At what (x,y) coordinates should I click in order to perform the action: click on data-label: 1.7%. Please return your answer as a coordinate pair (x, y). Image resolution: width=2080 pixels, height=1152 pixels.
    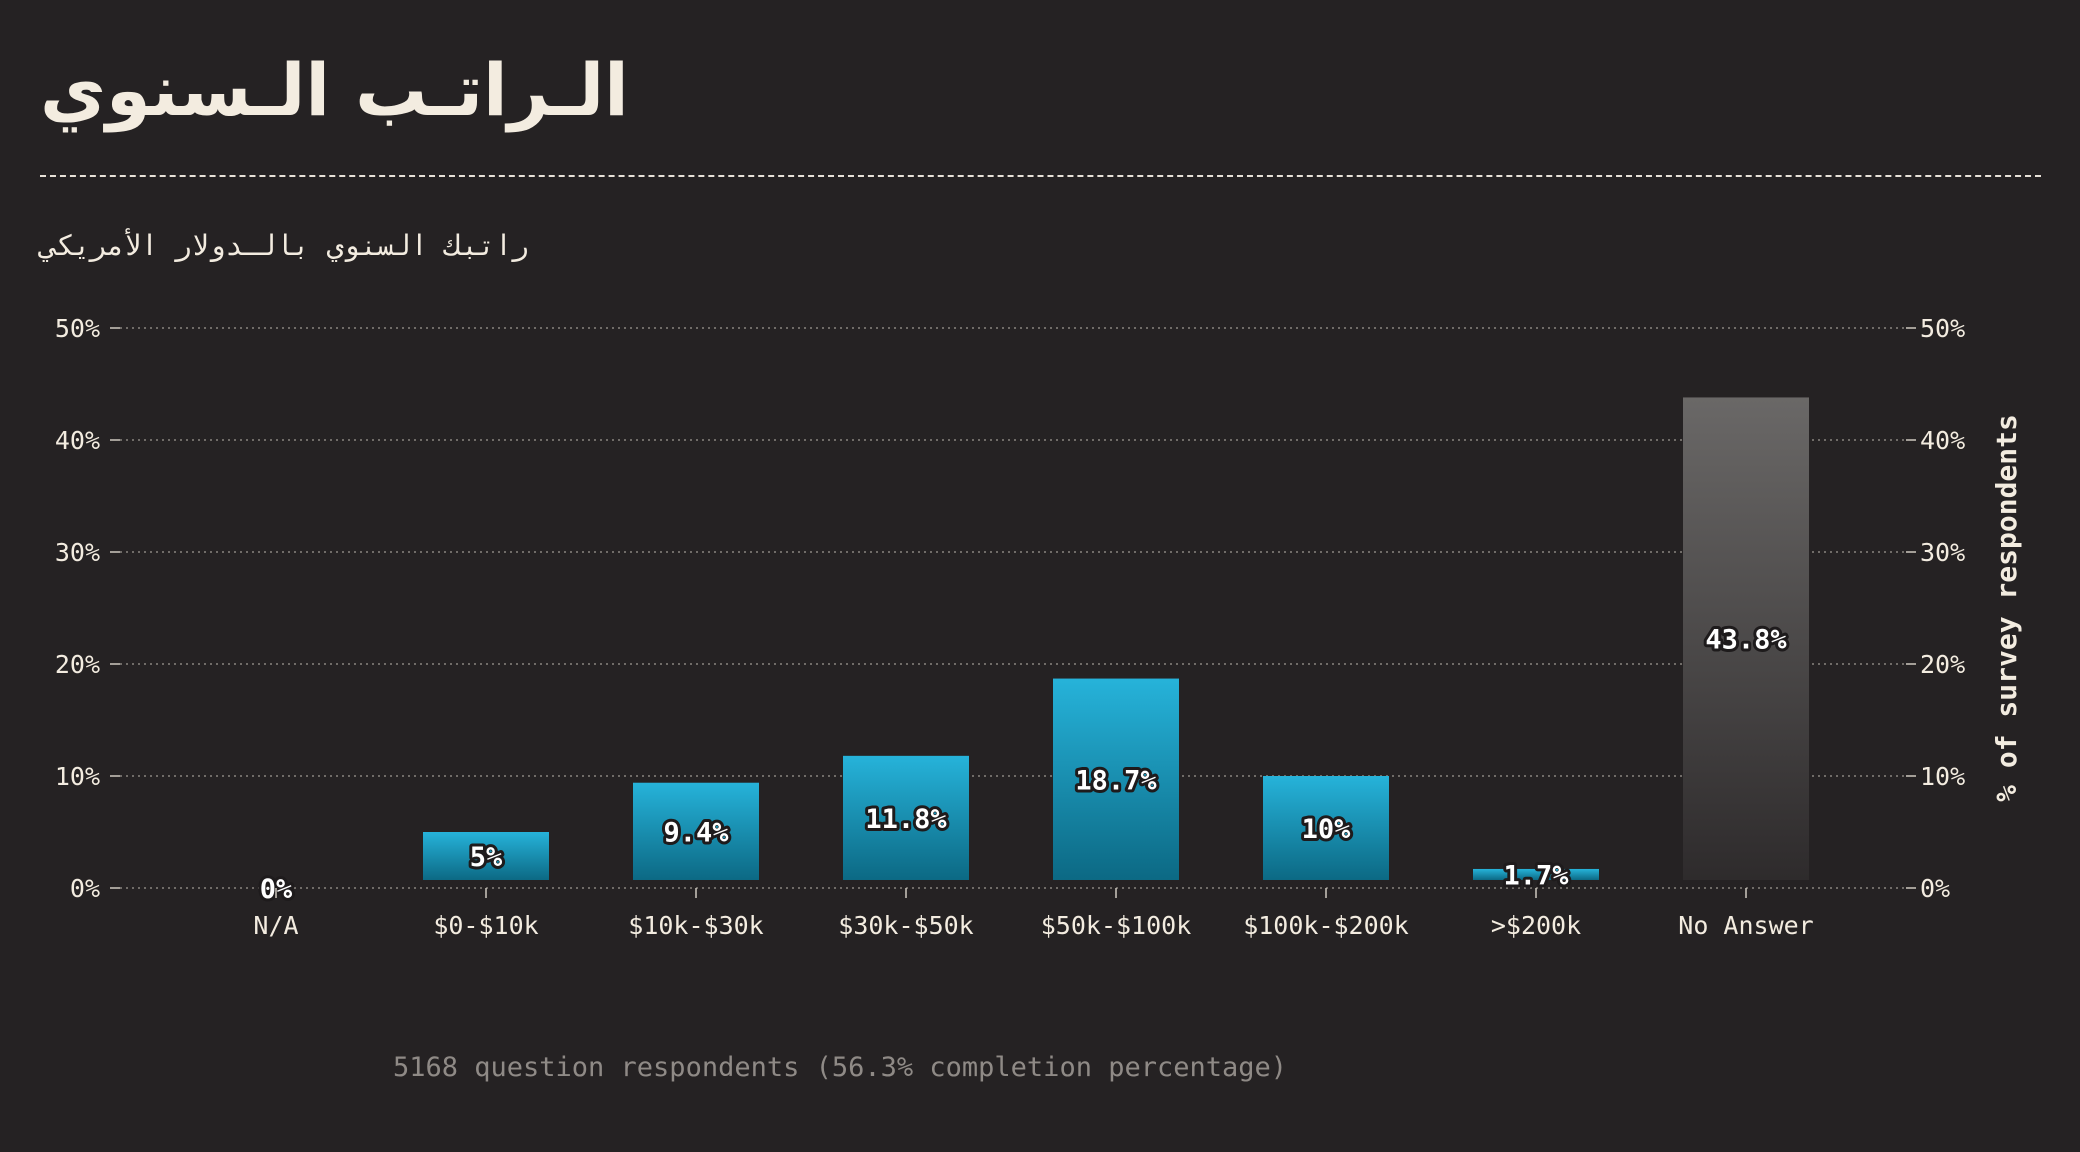
    Looking at the image, I should click on (1536, 875).